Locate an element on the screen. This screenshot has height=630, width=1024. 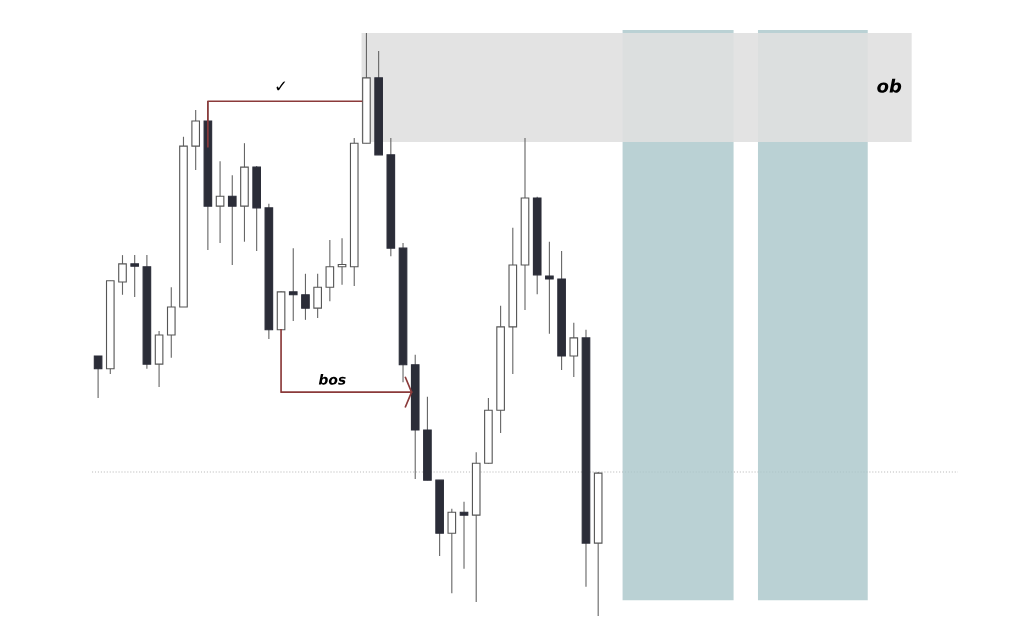
annotation: bos is located at coordinates (332, 379).